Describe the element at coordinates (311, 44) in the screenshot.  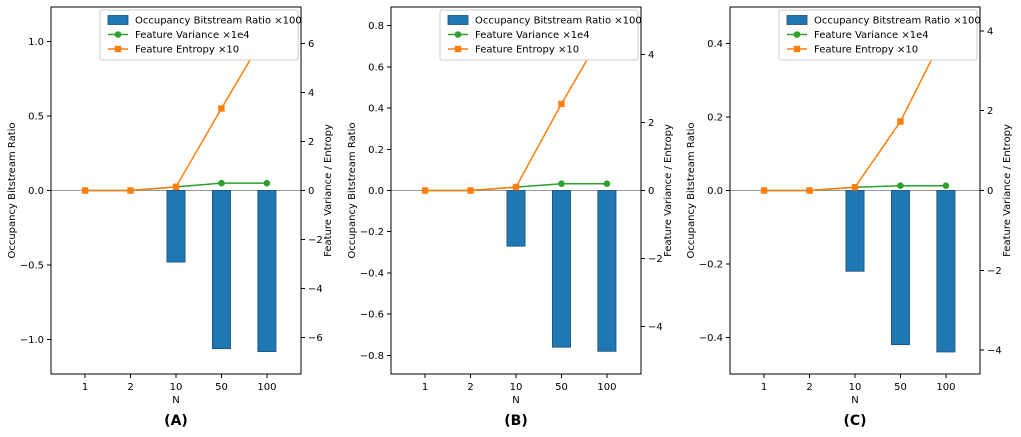
I see `panel-a-y2tick-label: 6` at that location.